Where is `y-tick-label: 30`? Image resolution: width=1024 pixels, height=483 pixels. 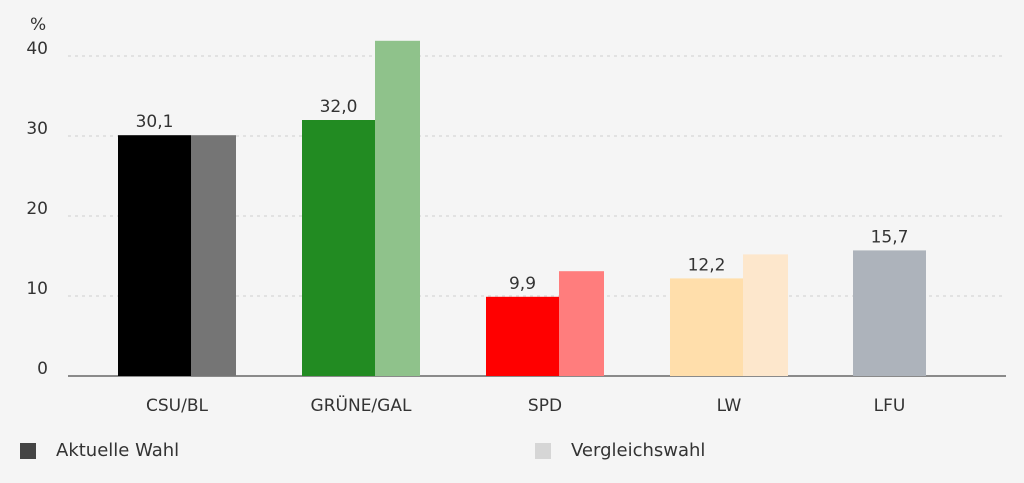
y-tick-label: 30 is located at coordinates (37, 129).